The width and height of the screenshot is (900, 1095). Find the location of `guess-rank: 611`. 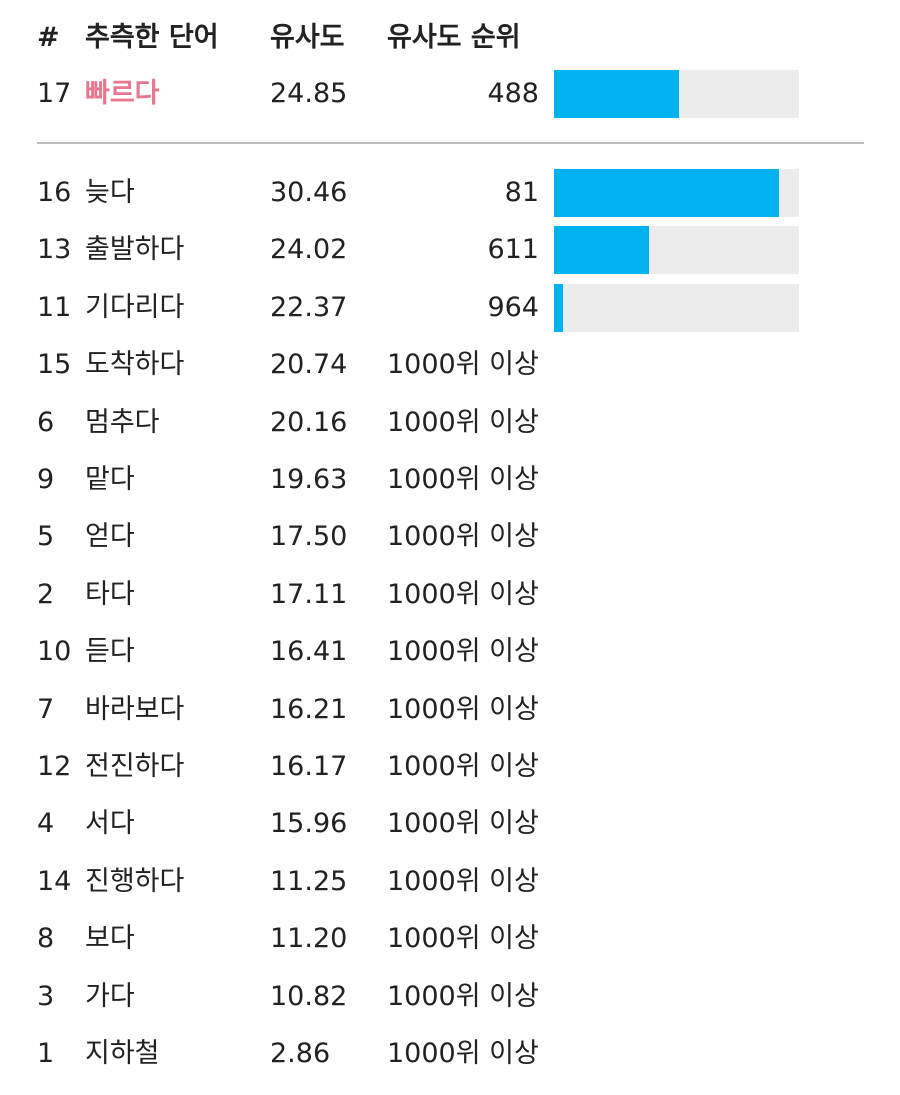

guess-rank: 611 is located at coordinates (513, 250).